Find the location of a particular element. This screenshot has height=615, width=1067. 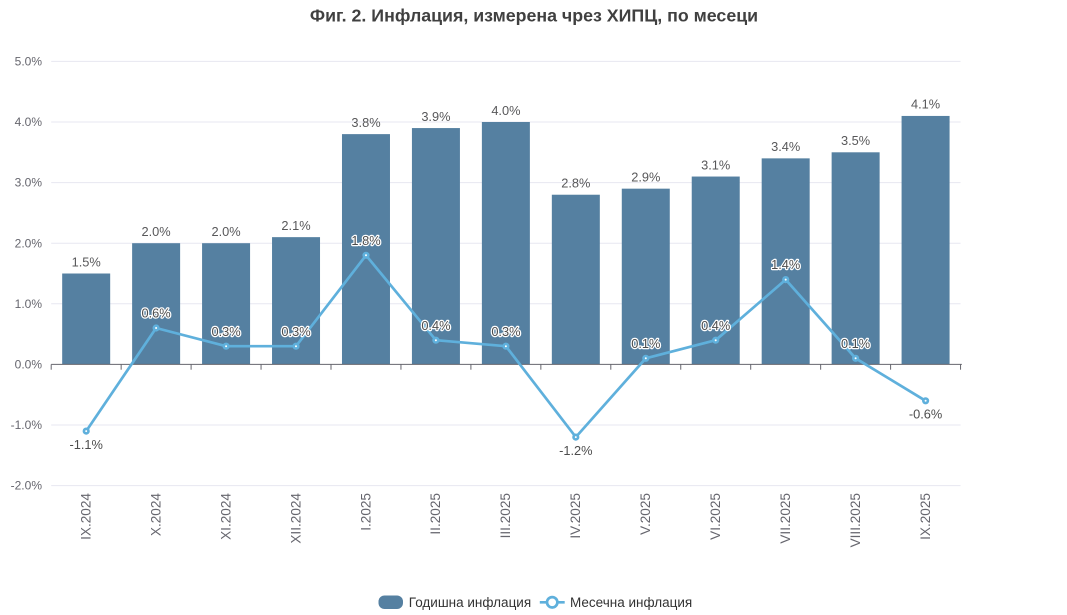

svg-text: 3.1% is located at coordinates (715, 164).